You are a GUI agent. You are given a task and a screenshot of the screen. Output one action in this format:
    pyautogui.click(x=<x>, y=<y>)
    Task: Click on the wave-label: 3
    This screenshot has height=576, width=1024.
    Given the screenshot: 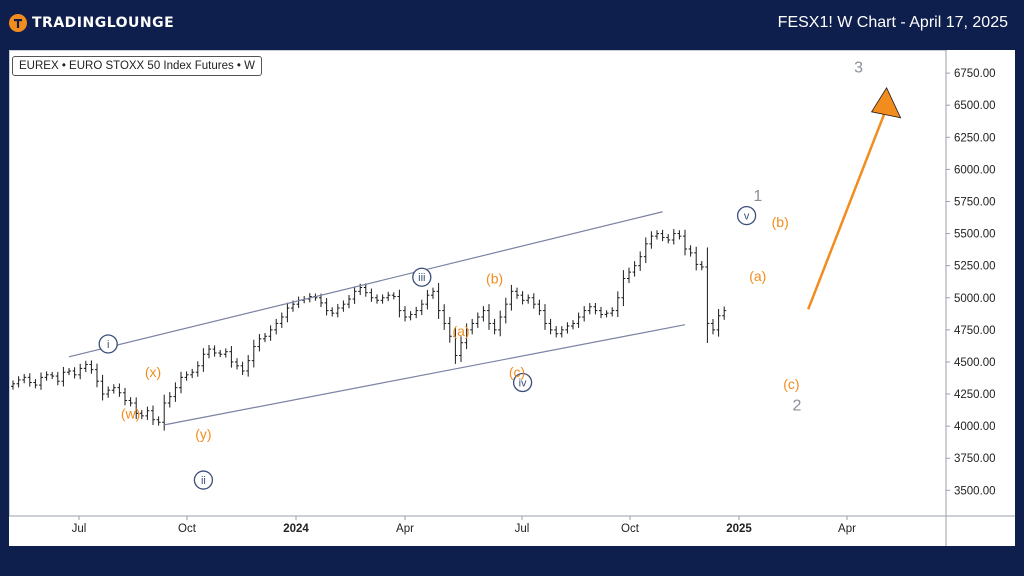 What is the action you would take?
    pyautogui.click(x=858, y=68)
    